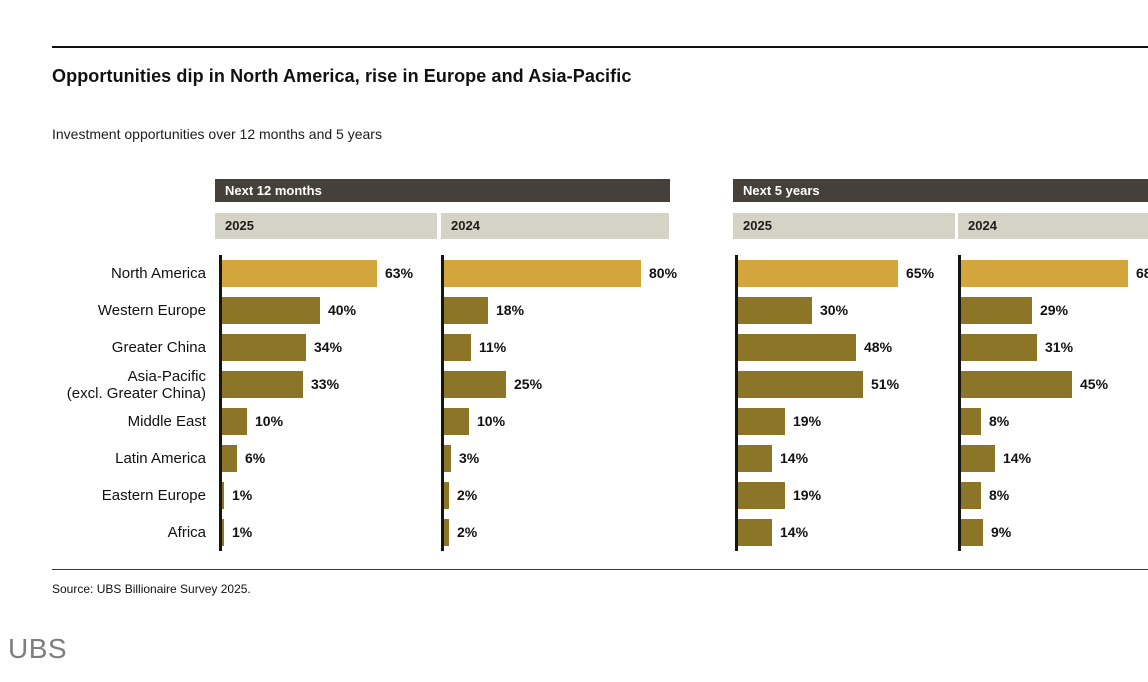 This screenshot has height=682, width=1148. I want to click on footer-divider-rule, so click(600, 569).